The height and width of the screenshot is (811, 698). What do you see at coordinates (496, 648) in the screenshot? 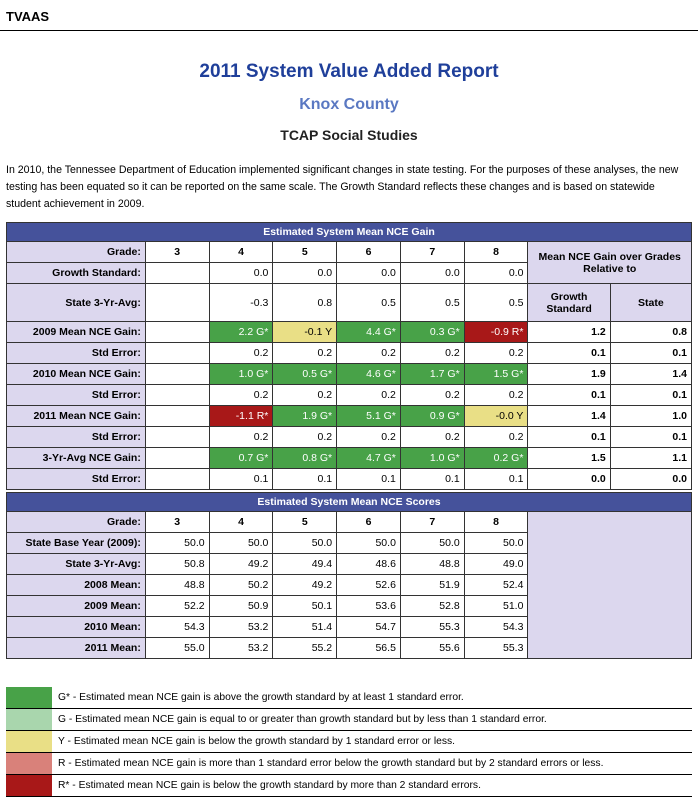
I see `score-value-cell: 55.3` at bounding box center [496, 648].